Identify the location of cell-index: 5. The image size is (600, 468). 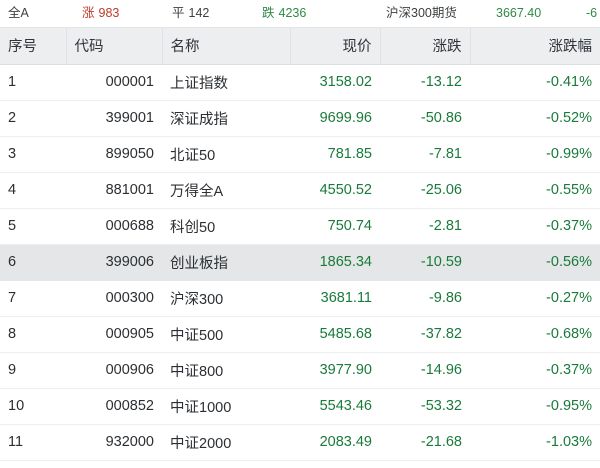
(33, 226).